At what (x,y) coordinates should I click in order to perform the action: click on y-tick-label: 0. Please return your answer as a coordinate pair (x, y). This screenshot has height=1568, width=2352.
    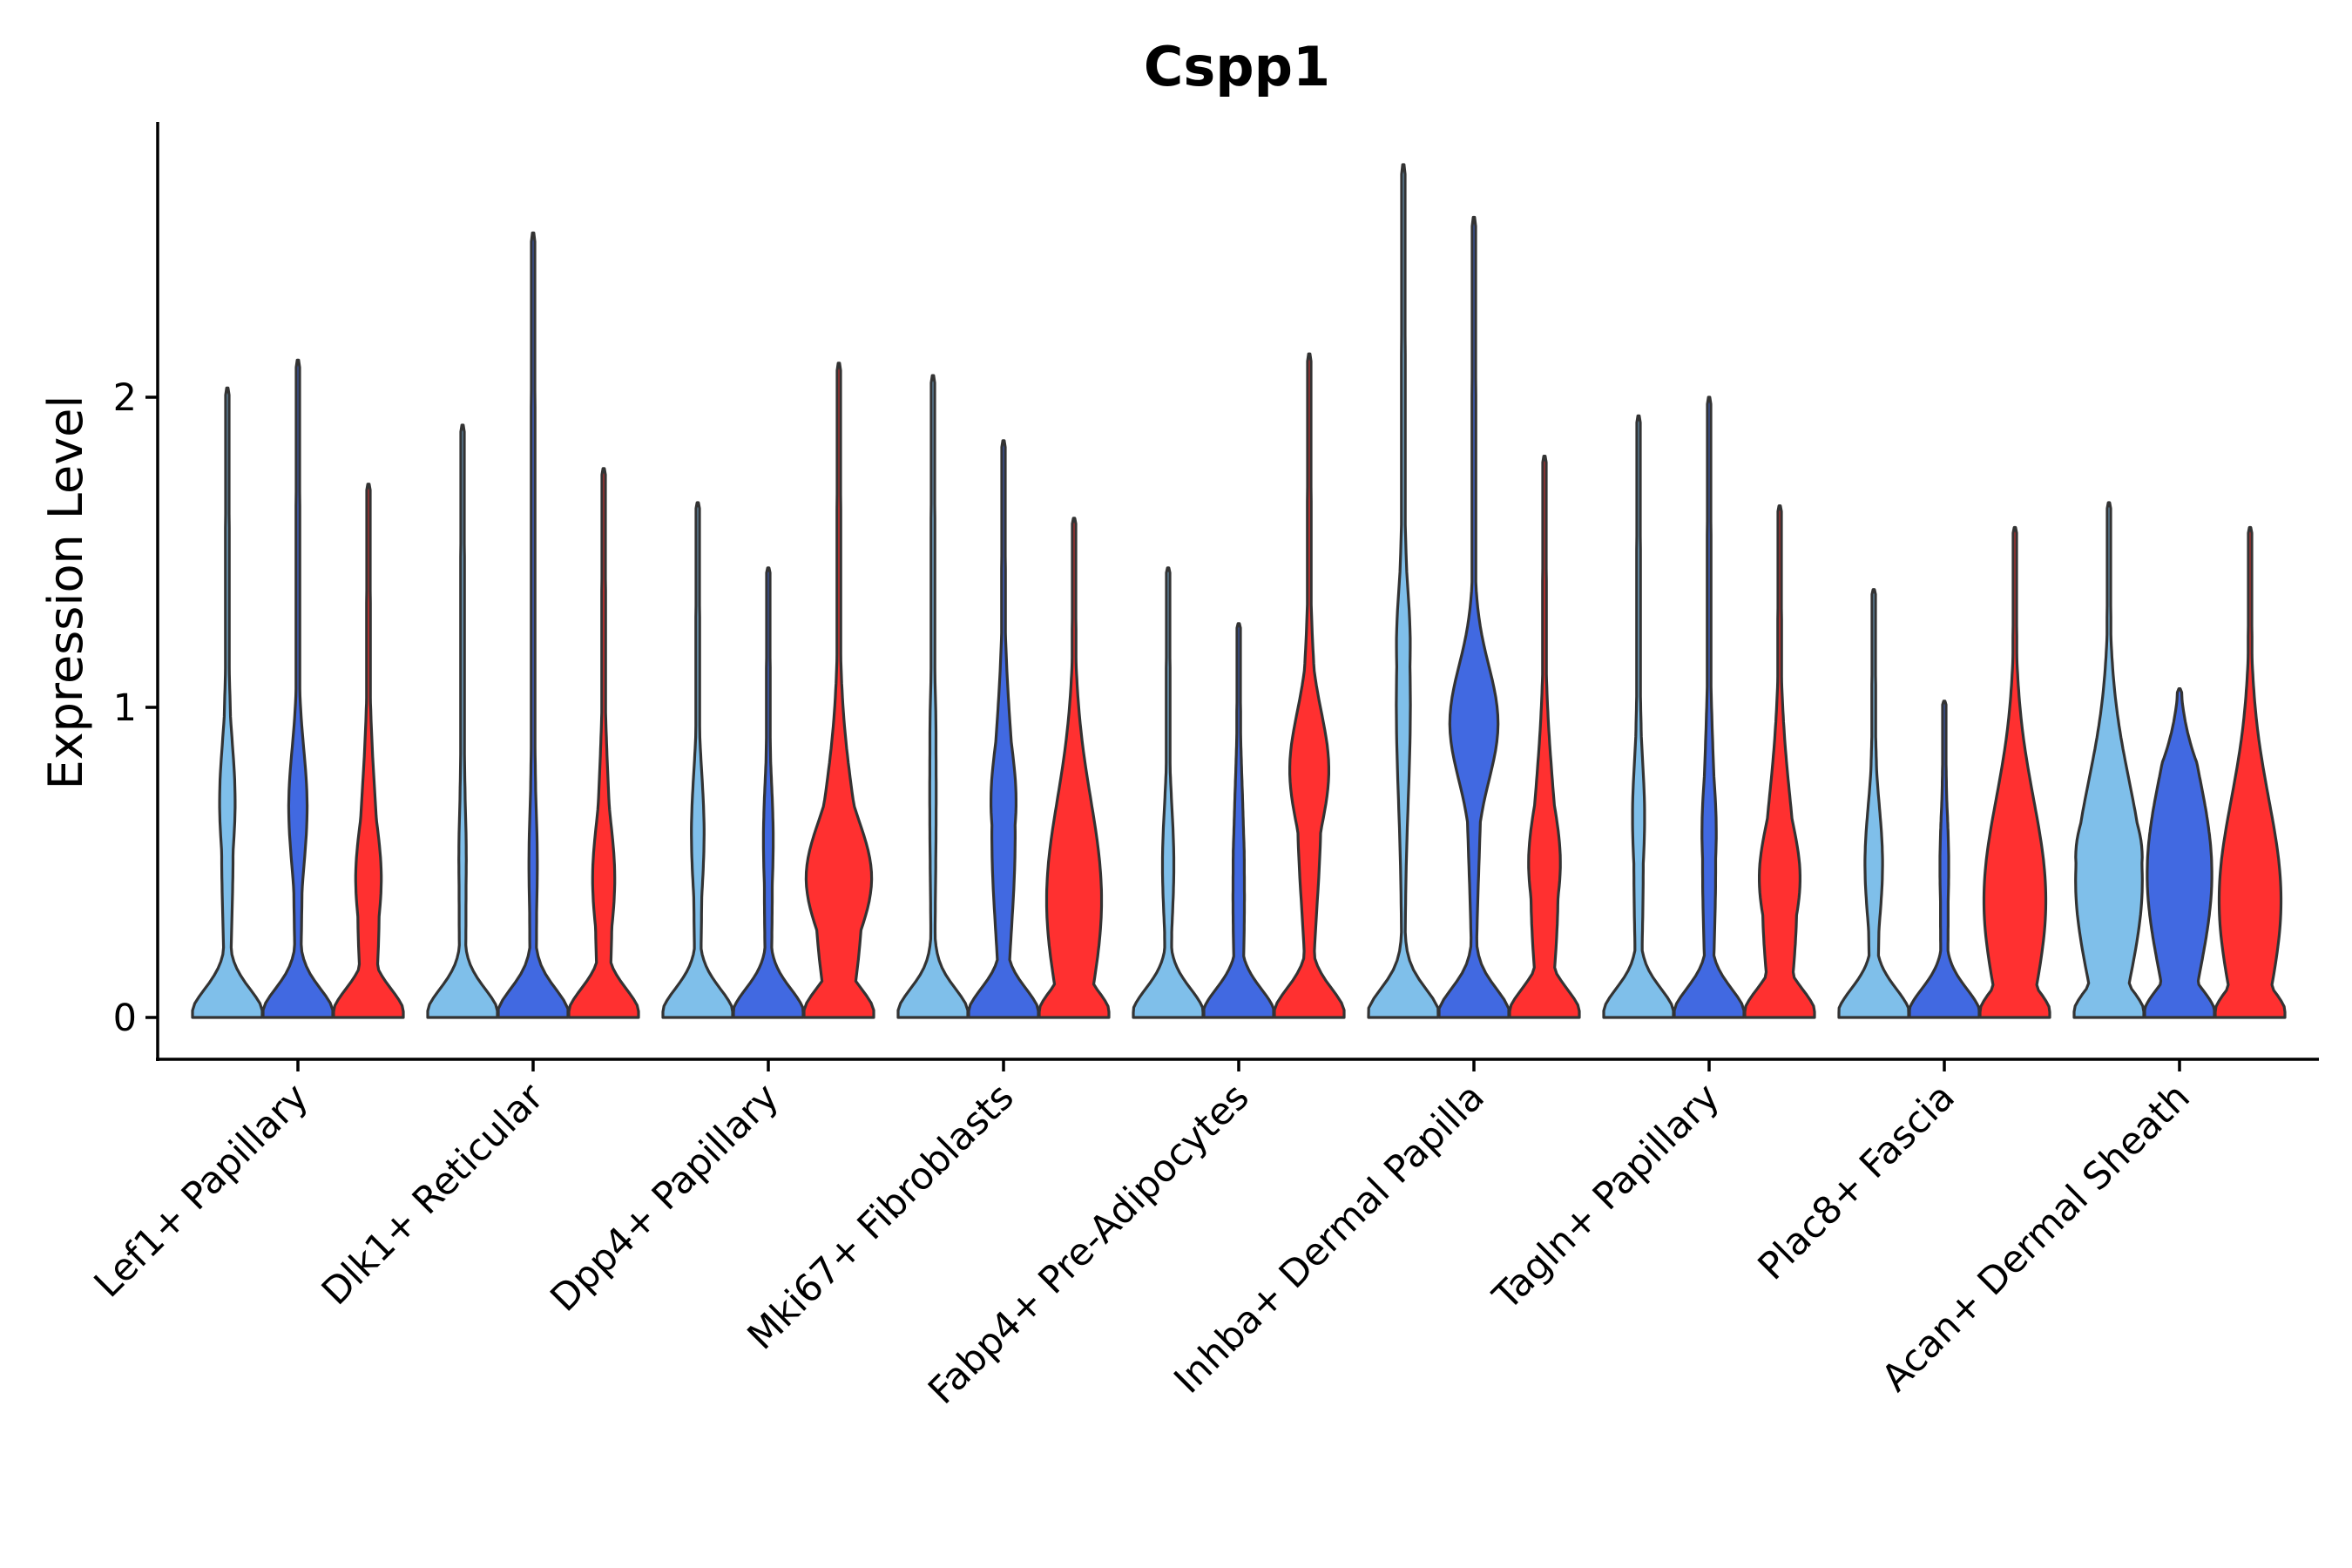
    Looking at the image, I should click on (125, 1018).